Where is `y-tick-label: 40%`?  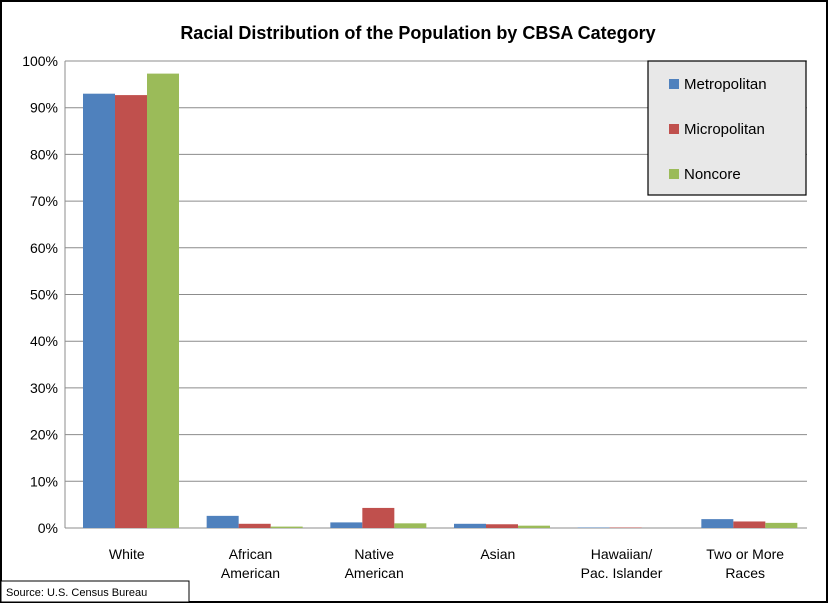 y-tick-label: 40% is located at coordinates (44, 341).